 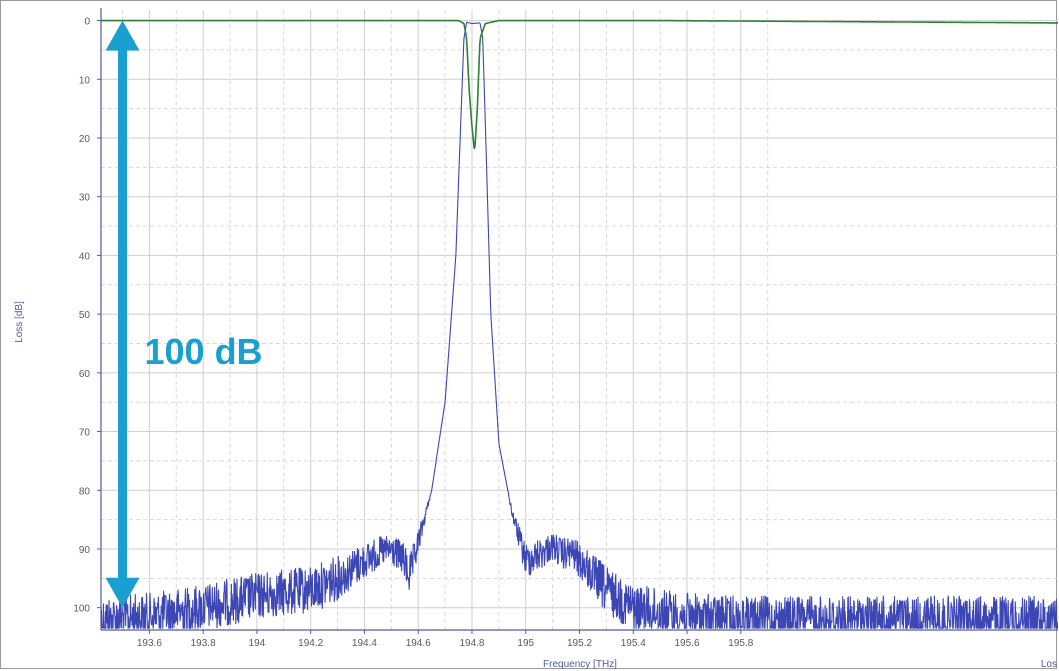 What do you see at coordinates (257, 643) in the screenshot?
I see `x-tick-label: 194` at bounding box center [257, 643].